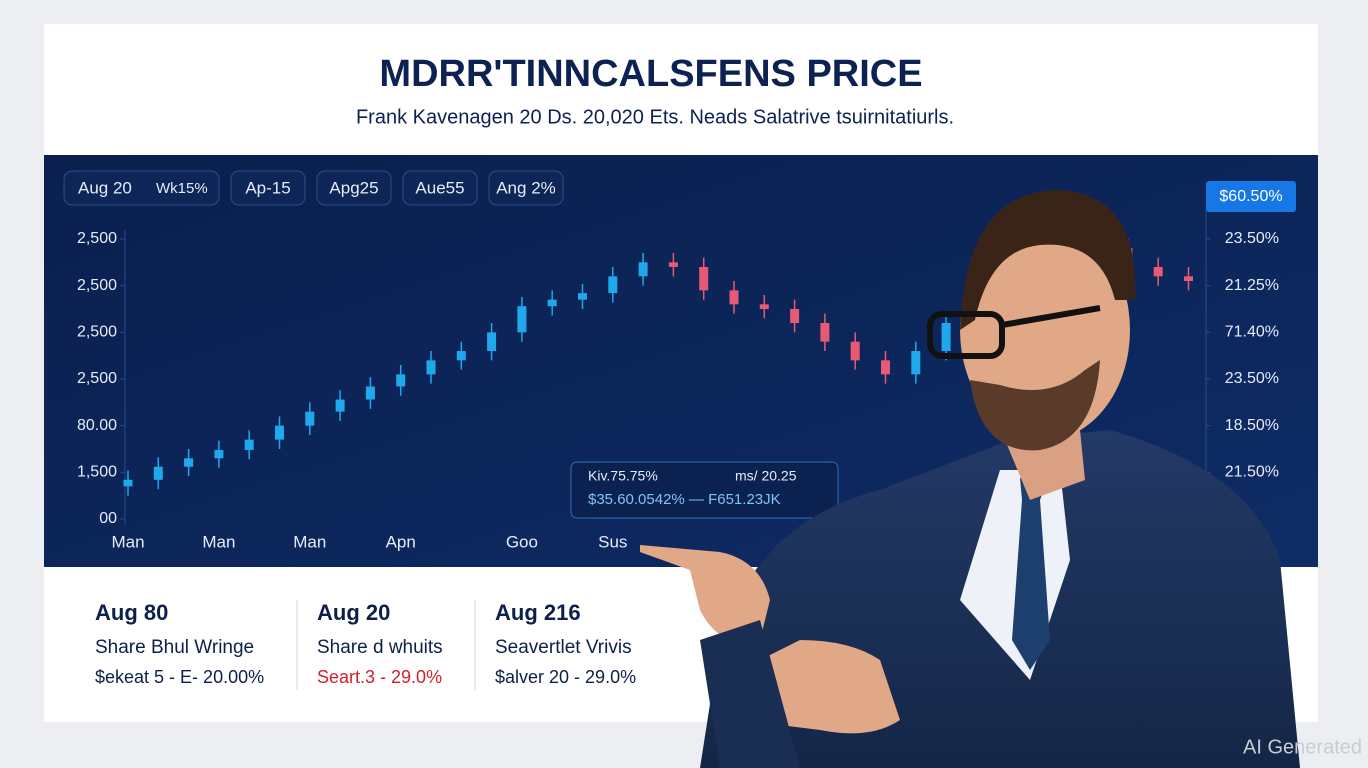 This screenshot has height=768, width=1368. I want to click on badge-text: $60.50%, so click(1250, 196).